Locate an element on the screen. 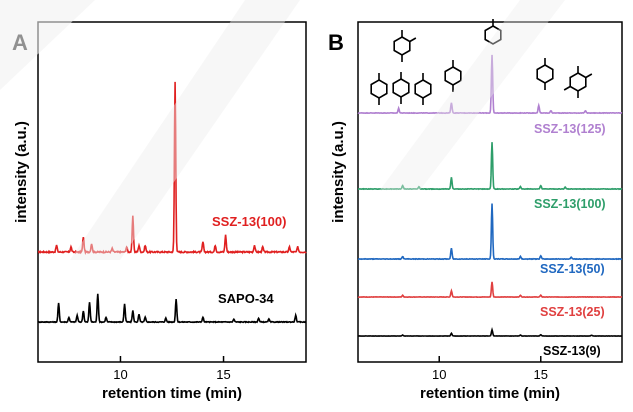  panel-b-series-label-ssz13-125: SSZ-13(125) is located at coordinates (570, 129).